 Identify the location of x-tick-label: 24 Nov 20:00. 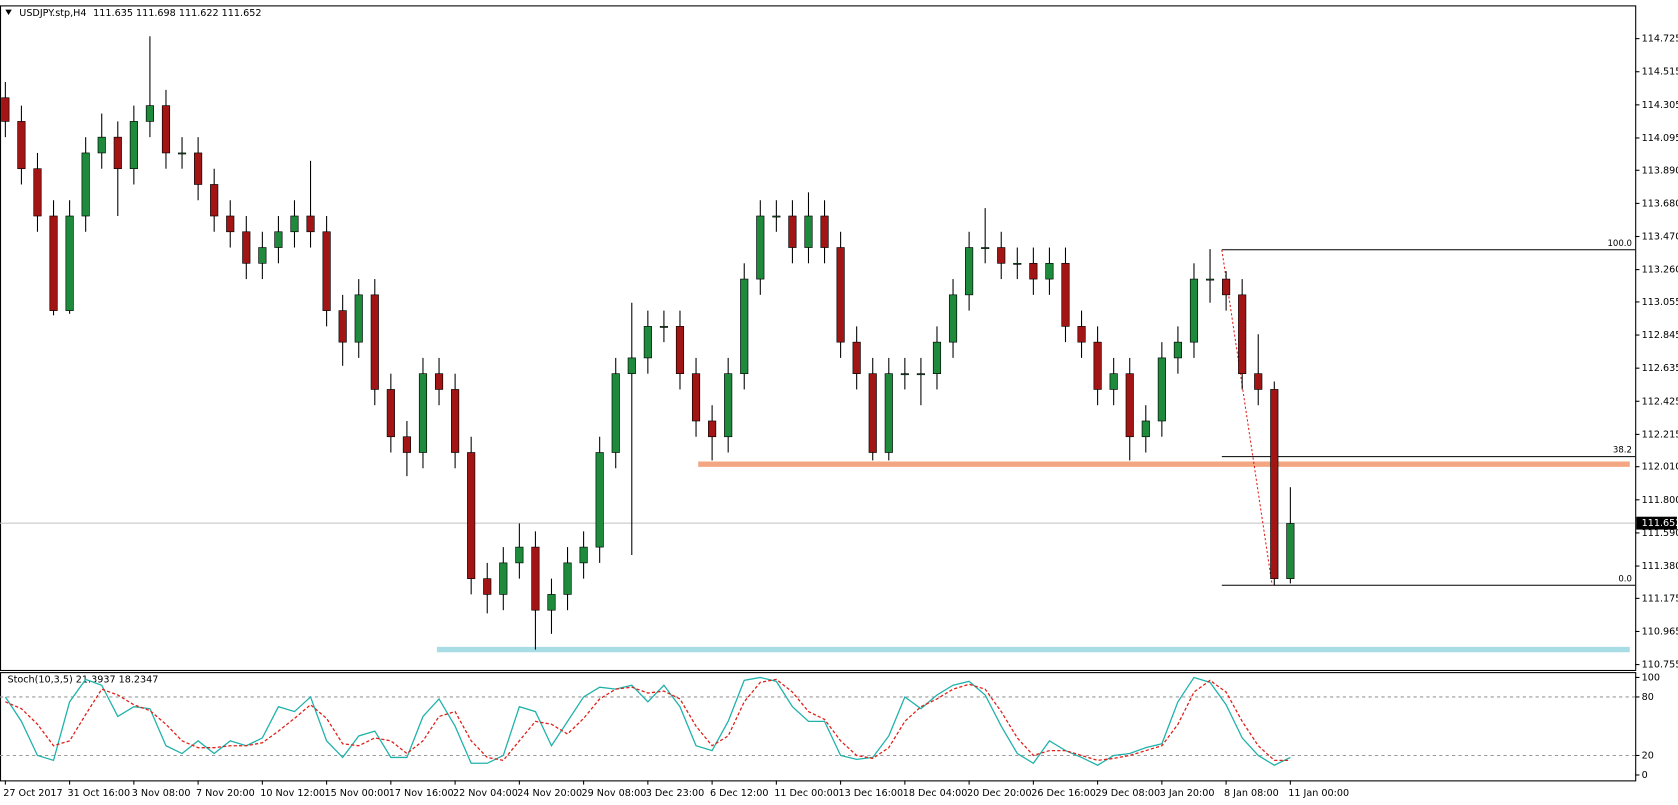
(549, 793).